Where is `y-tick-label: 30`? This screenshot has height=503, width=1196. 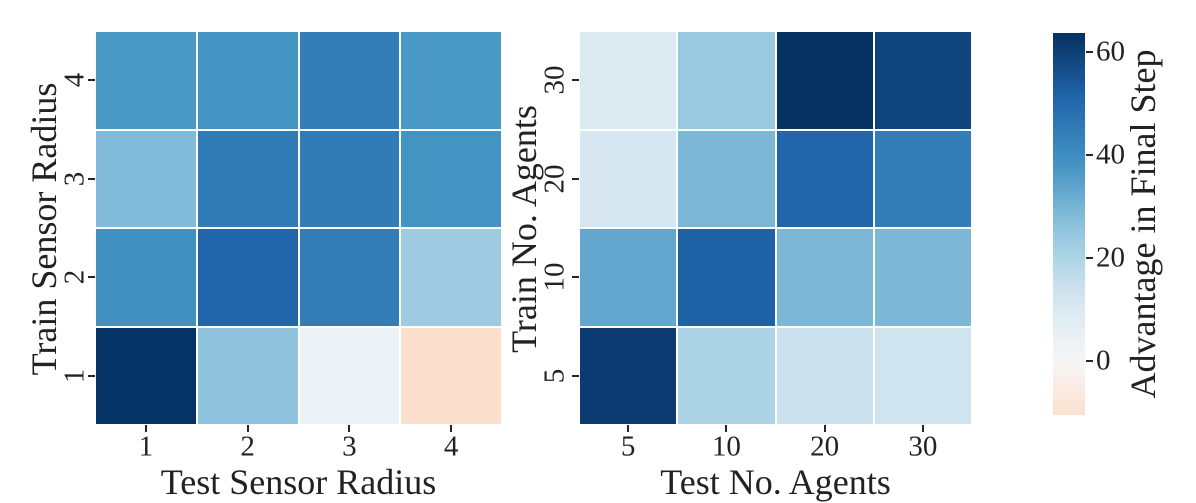
y-tick-label: 30 is located at coordinates (554, 80).